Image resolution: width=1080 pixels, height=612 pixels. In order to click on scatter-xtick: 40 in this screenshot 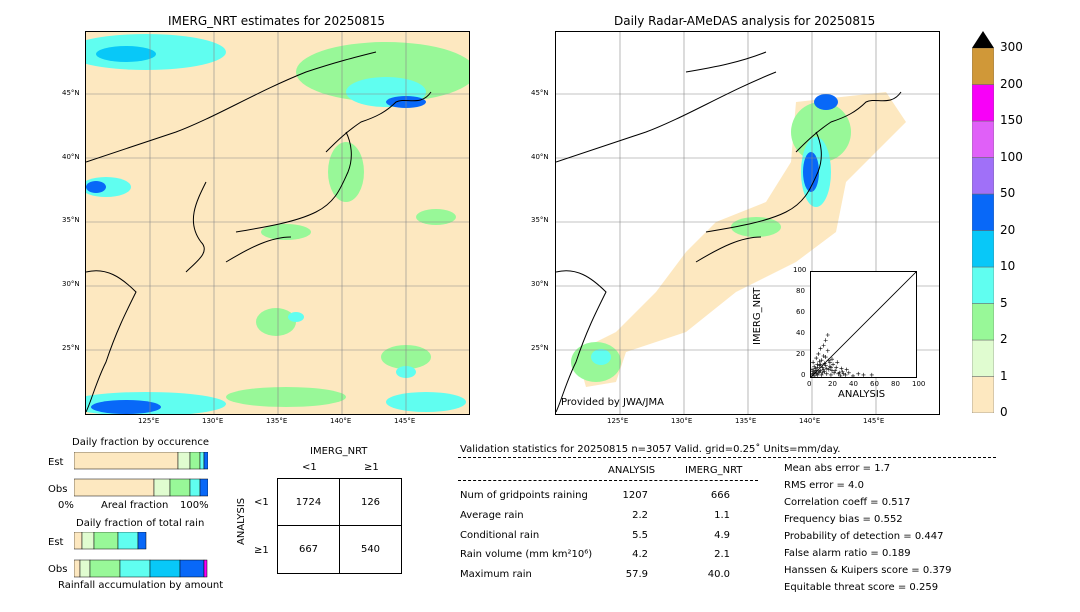, I will do `click(853, 384)`.